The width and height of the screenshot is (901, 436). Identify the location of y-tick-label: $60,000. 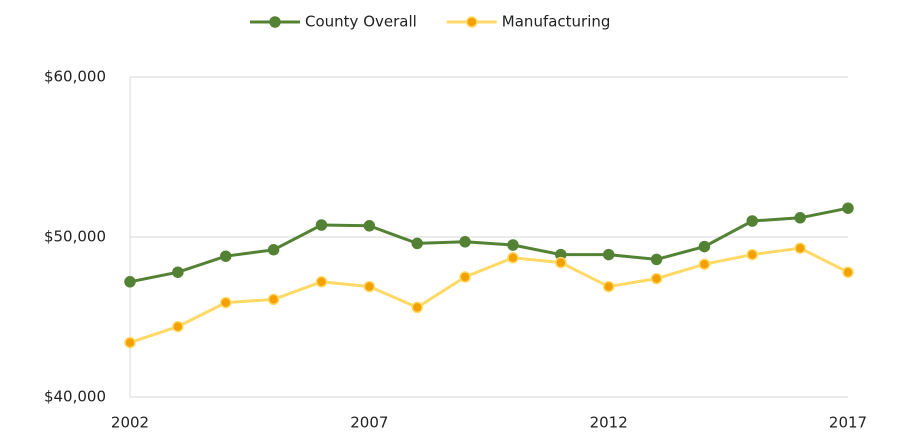
(75, 77).